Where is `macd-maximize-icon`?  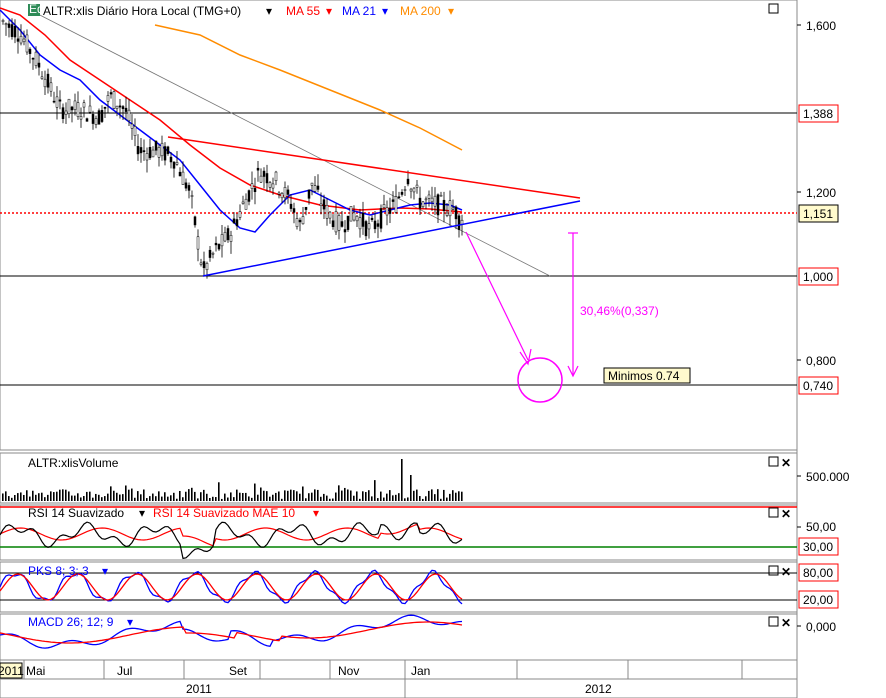 macd-maximize-icon is located at coordinates (773, 621).